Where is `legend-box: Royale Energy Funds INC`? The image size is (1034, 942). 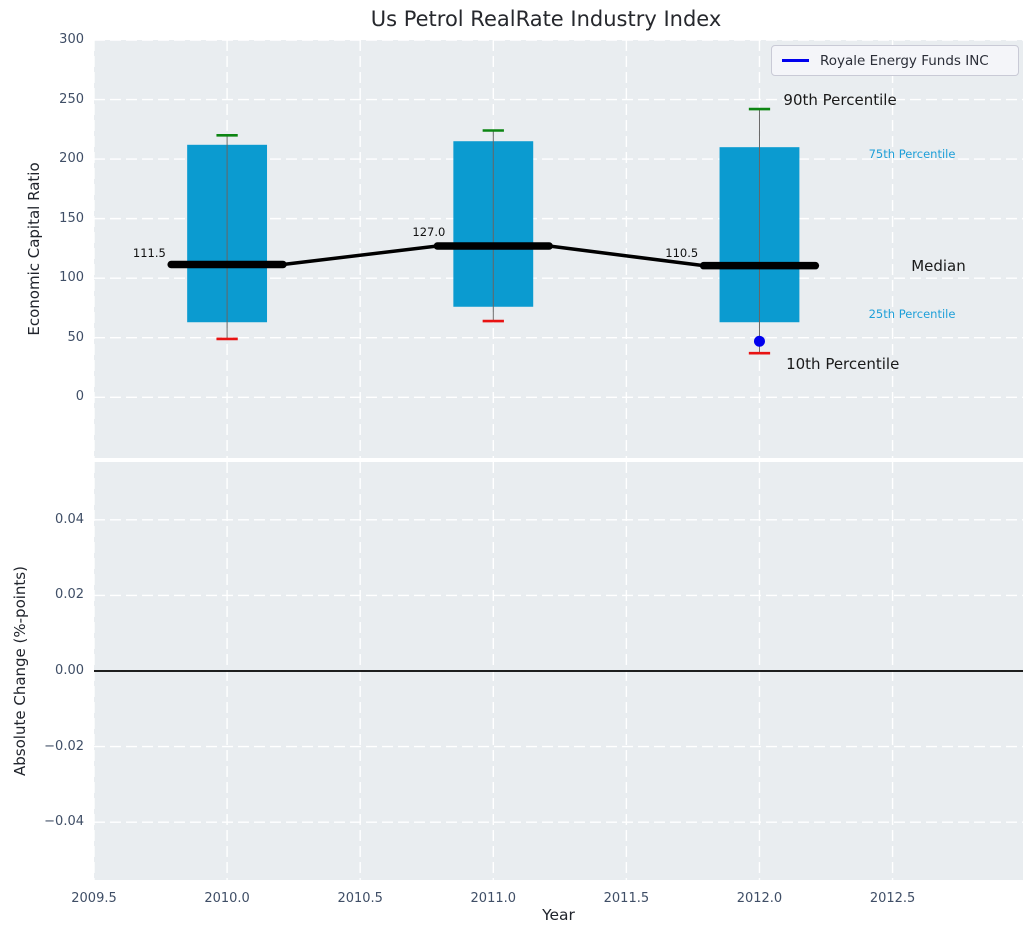 legend-box: Royale Energy Funds INC is located at coordinates (895, 60).